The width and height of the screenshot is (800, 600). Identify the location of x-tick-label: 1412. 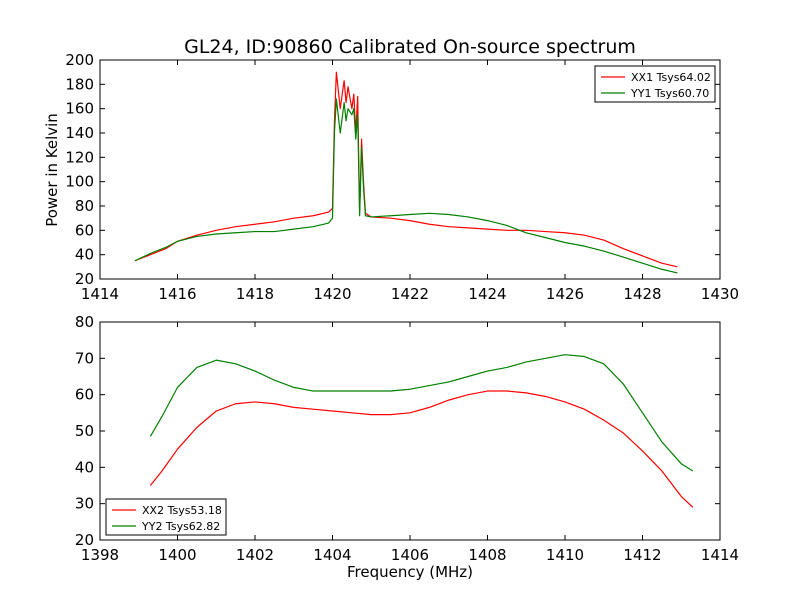
(642, 555).